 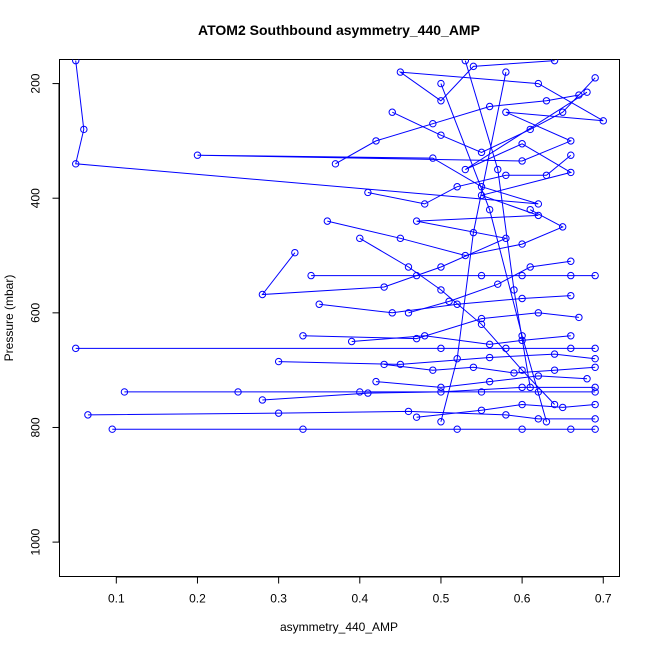 I want to click on chart-title: ATOM2 Southbound asymmetry_440_AMP, so click(x=339, y=30).